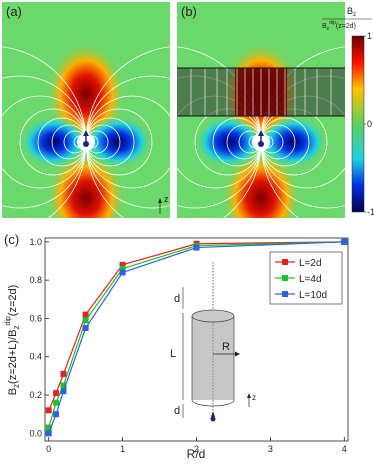 The image size is (374, 467). I want to click on colorbar-numerator: Bz, so click(351, 12).